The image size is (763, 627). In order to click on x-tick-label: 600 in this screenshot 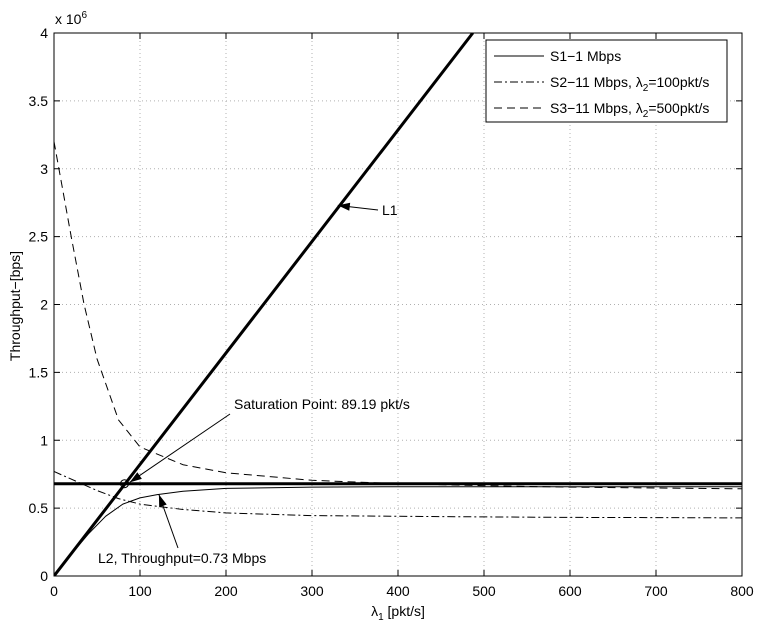, I will do `click(570, 591)`.